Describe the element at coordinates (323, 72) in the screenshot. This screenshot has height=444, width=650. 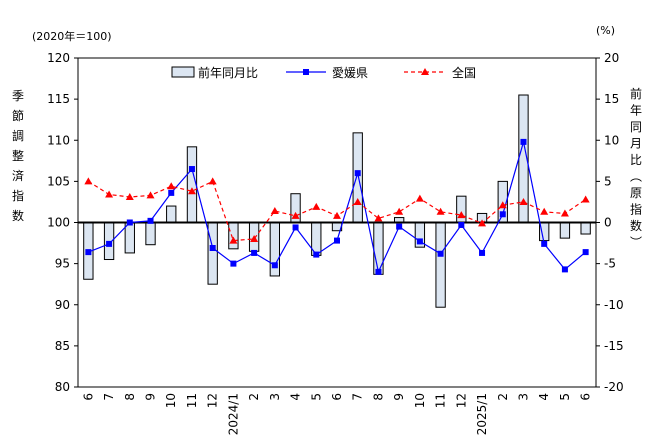
I see `legend: 前年同月比 愛媛県 全国` at that location.